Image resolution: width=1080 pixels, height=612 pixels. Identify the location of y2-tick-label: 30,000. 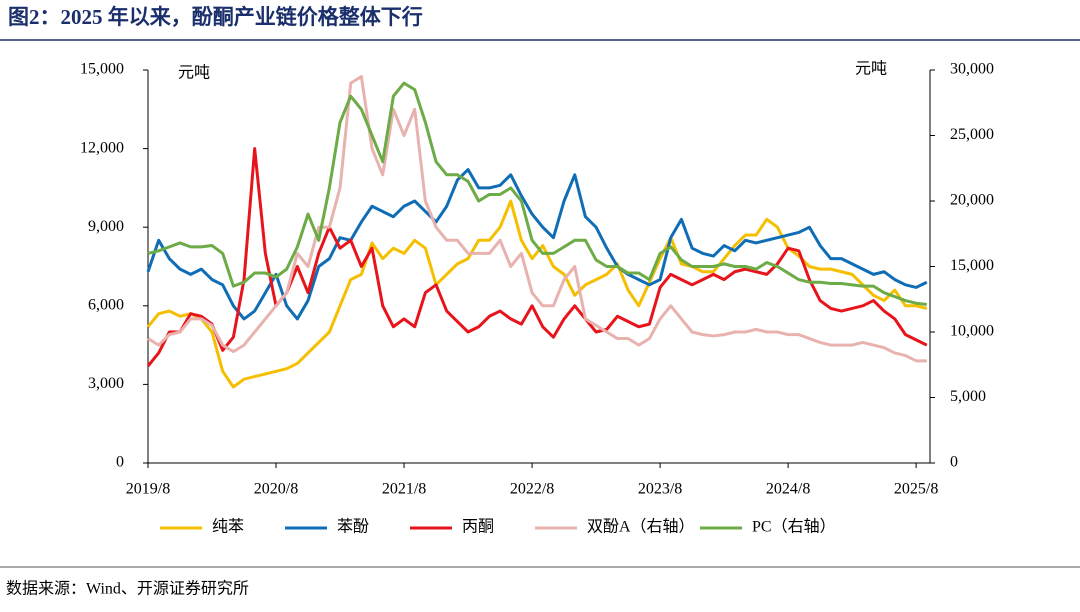
(972, 69).